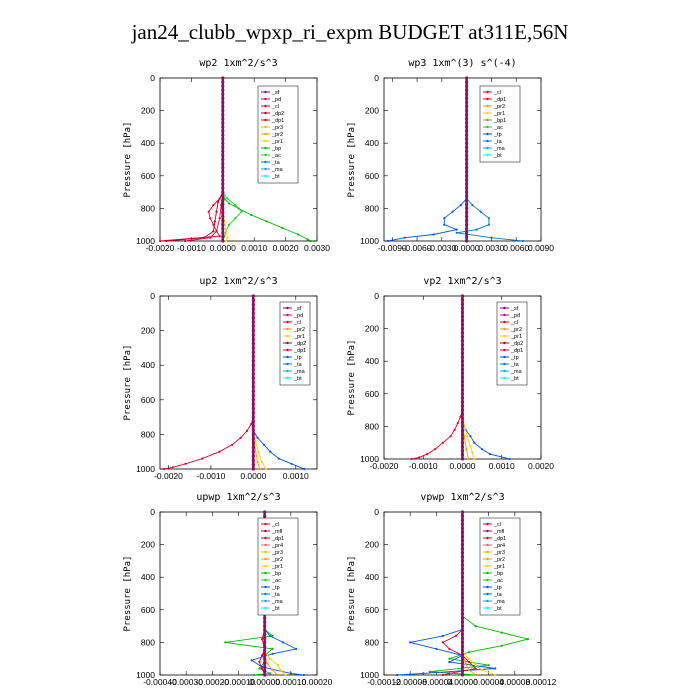  I want to click on chart-title: vpwp 1xm^2/s^3, so click(462, 497).